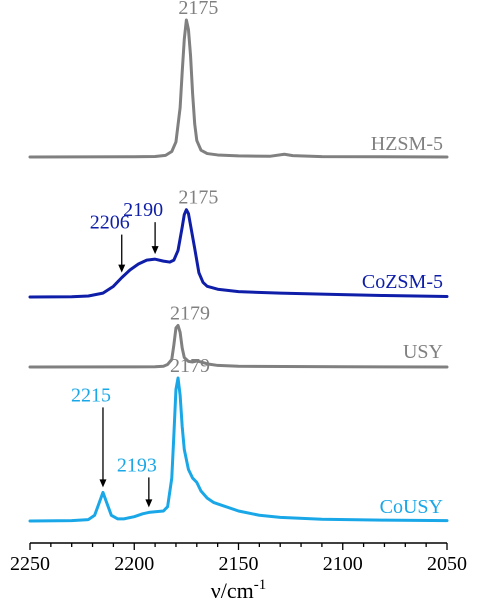  I want to click on peak-label-hzsm-5-2175: 2175, so click(198, 9).